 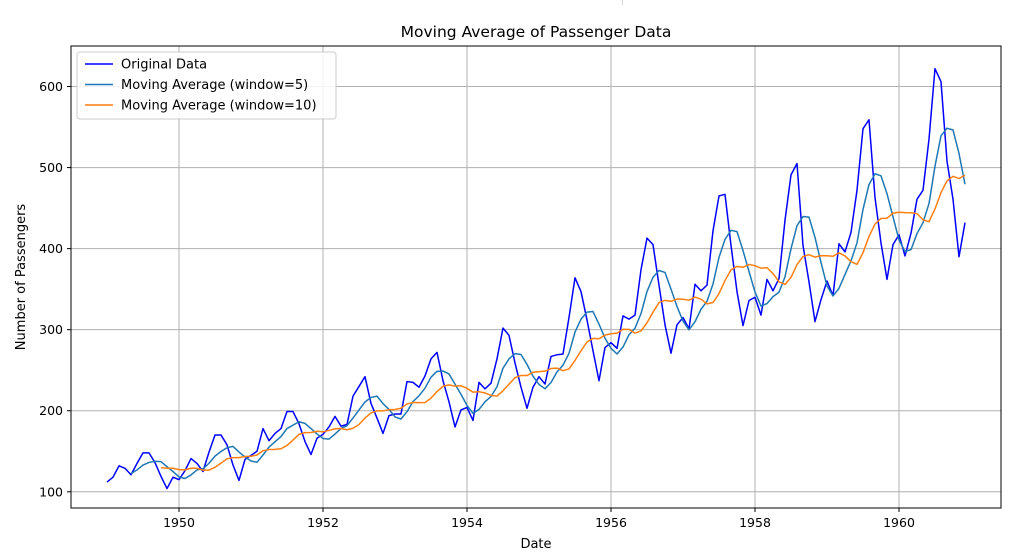 What do you see at coordinates (51, 410) in the screenshot?
I see `y-tick-label: 200` at bounding box center [51, 410].